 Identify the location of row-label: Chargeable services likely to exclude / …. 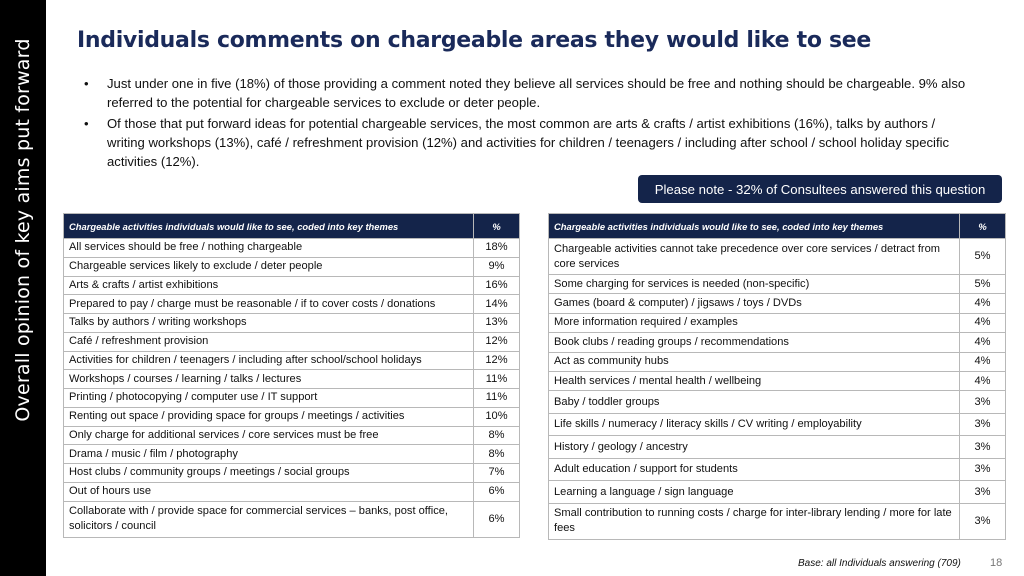
(268, 266).